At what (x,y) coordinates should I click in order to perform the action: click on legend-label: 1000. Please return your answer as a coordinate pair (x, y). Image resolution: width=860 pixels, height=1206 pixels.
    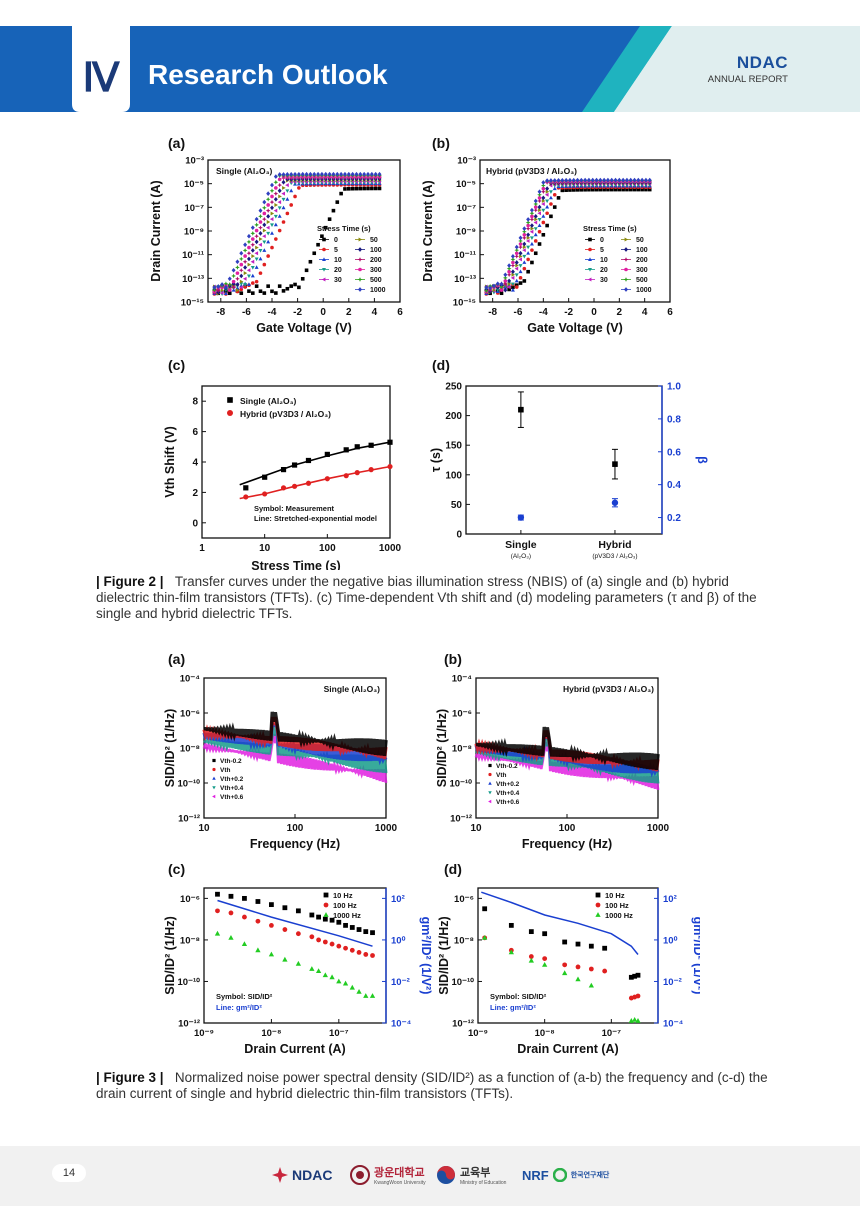
    Looking at the image, I should click on (644, 290).